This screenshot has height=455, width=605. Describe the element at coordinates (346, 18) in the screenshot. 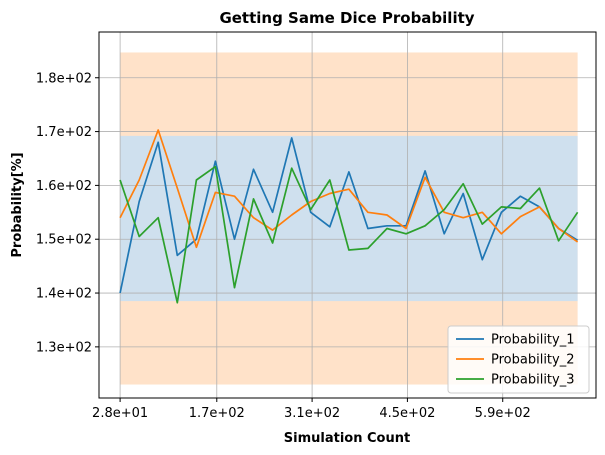

I see `chart-title: Getting Same Dice Probability` at that location.